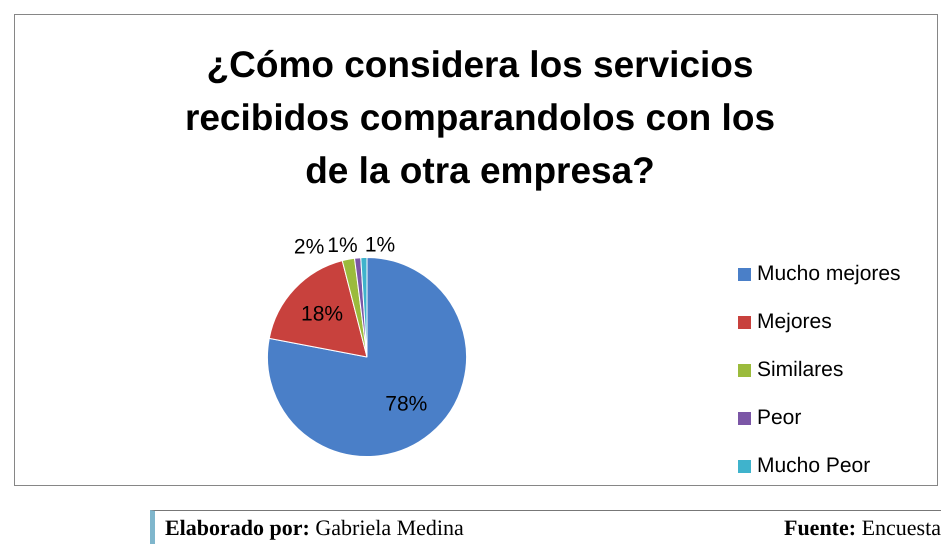  What do you see at coordinates (309, 246) in the screenshot?
I see `data-label: 2%` at bounding box center [309, 246].